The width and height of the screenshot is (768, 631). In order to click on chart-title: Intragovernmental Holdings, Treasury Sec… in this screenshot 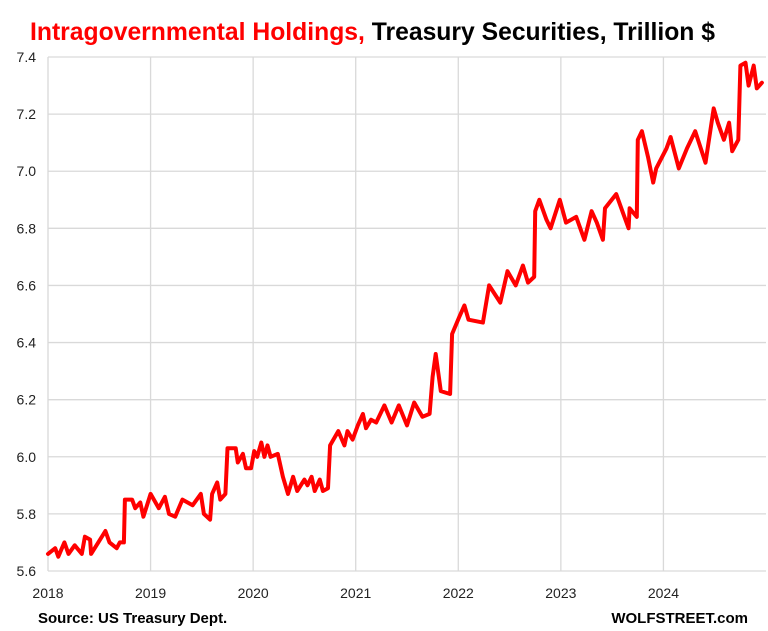, I will do `click(372, 32)`.